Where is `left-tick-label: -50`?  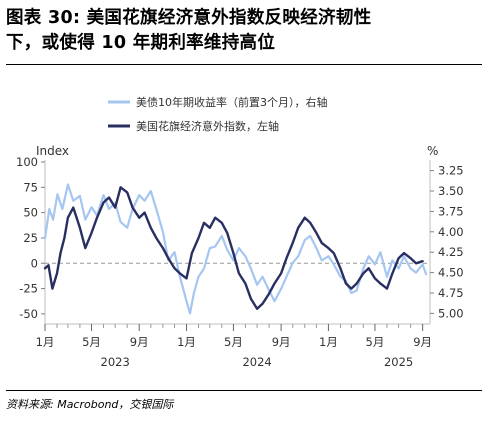 left-tick-label: -50 is located at coordinates (28, 314).